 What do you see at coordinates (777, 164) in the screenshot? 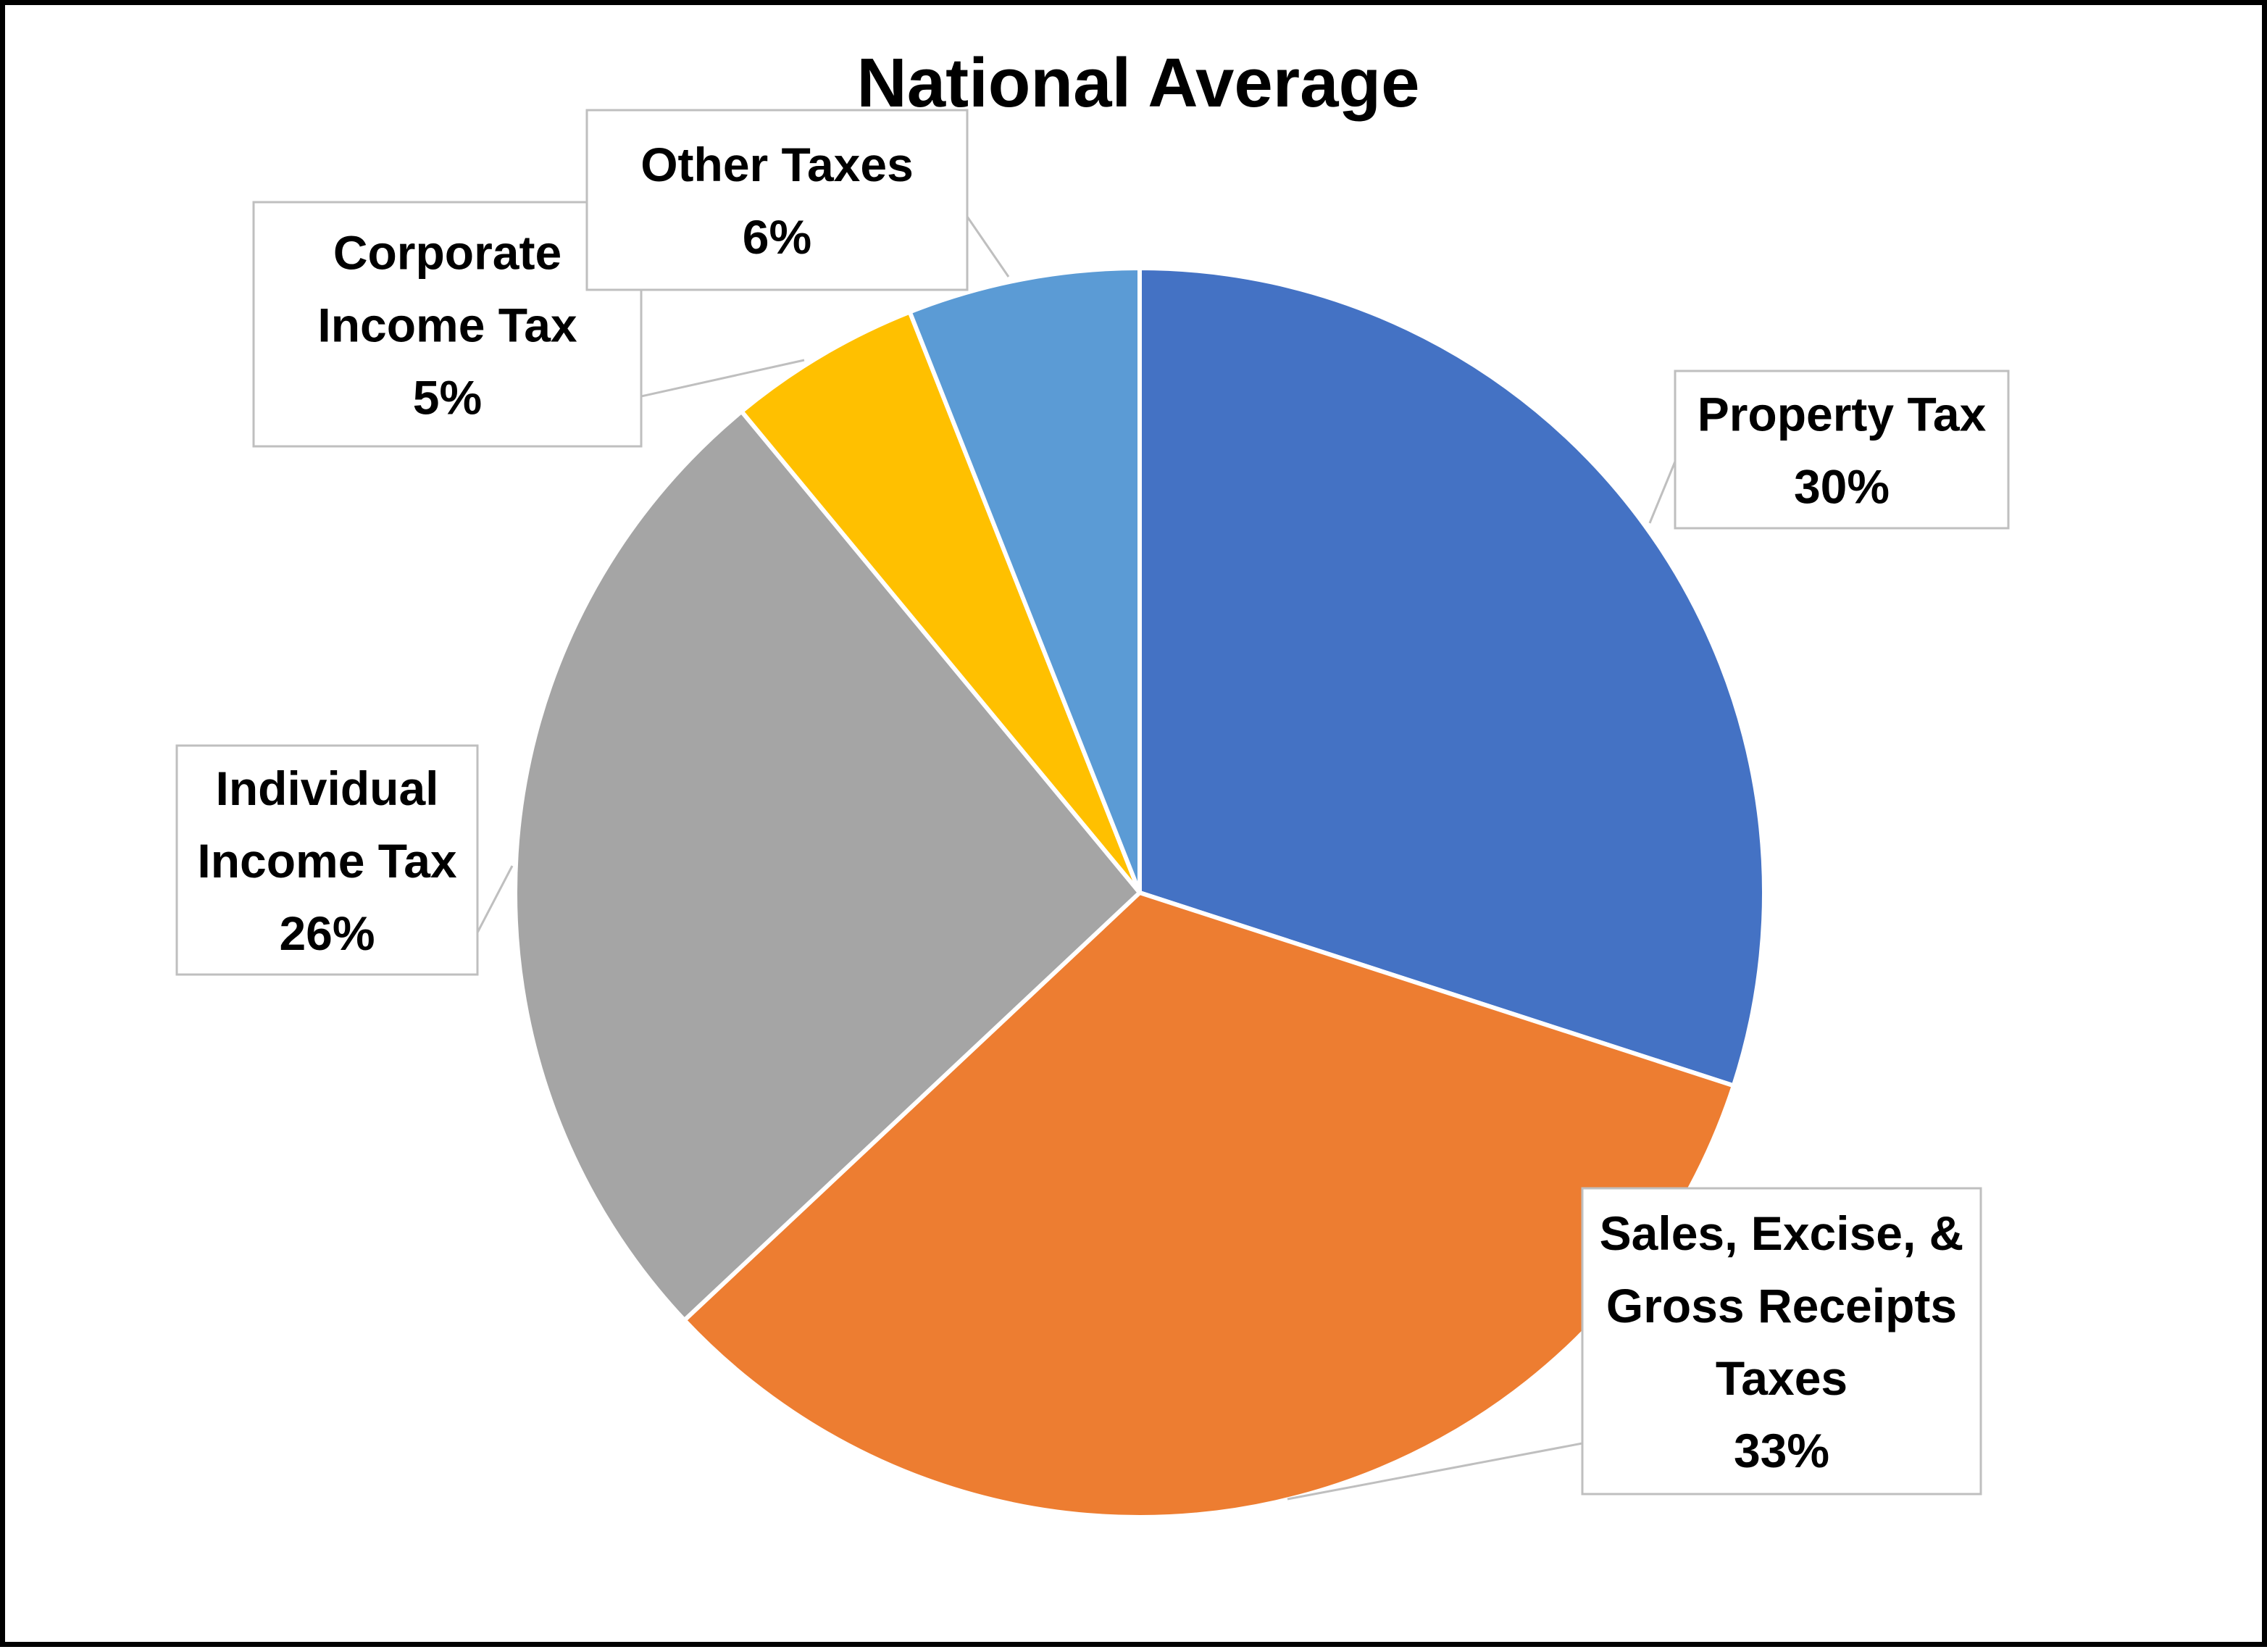
I see `data-label-name-5: Other Taxes` at bounding box center [777, 164].